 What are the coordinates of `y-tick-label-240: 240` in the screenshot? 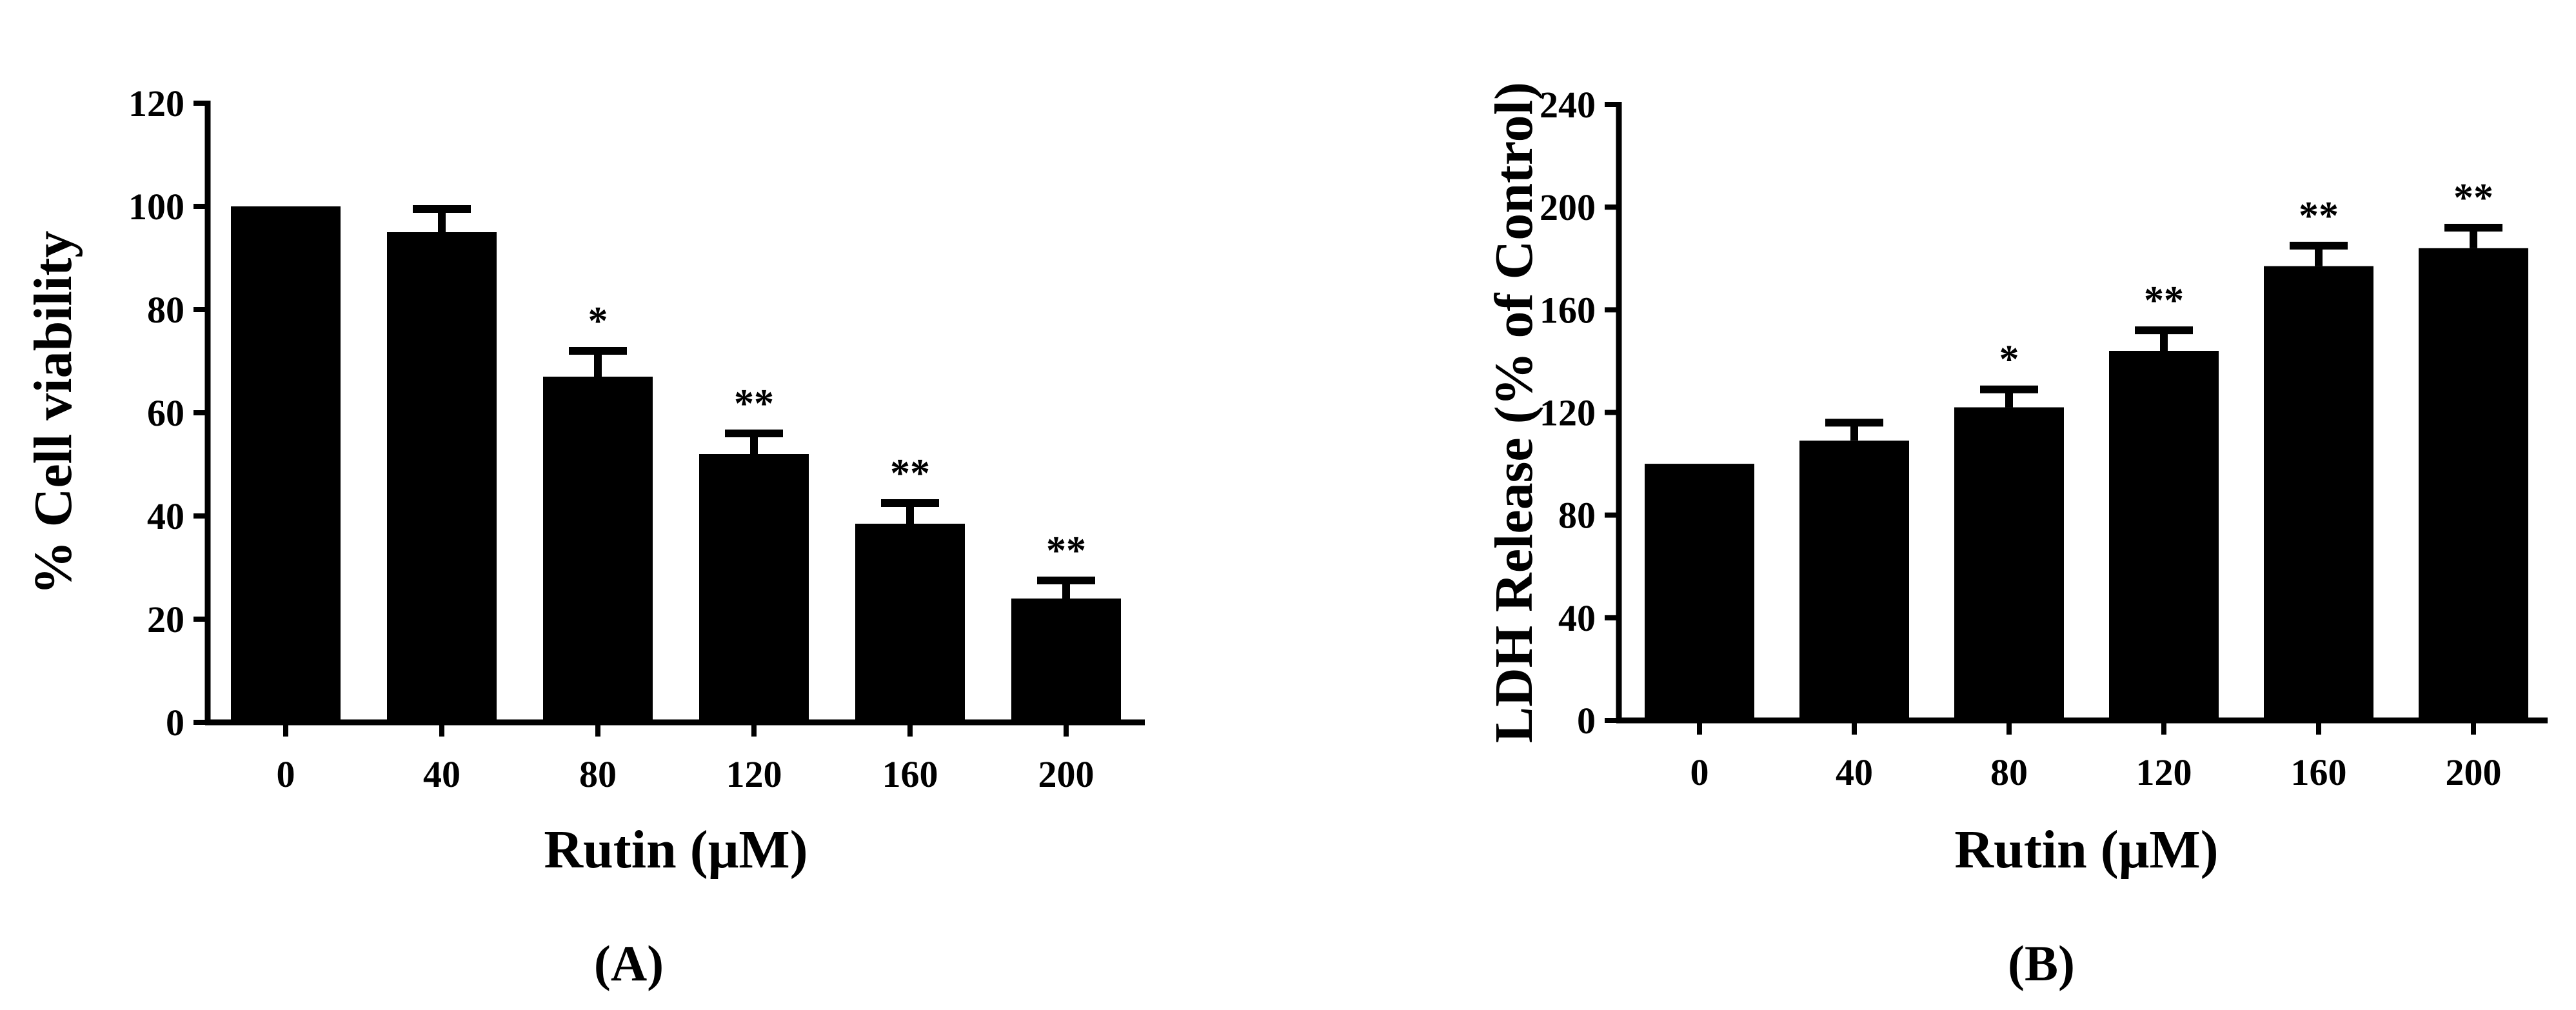 It's located at (1568, 105).